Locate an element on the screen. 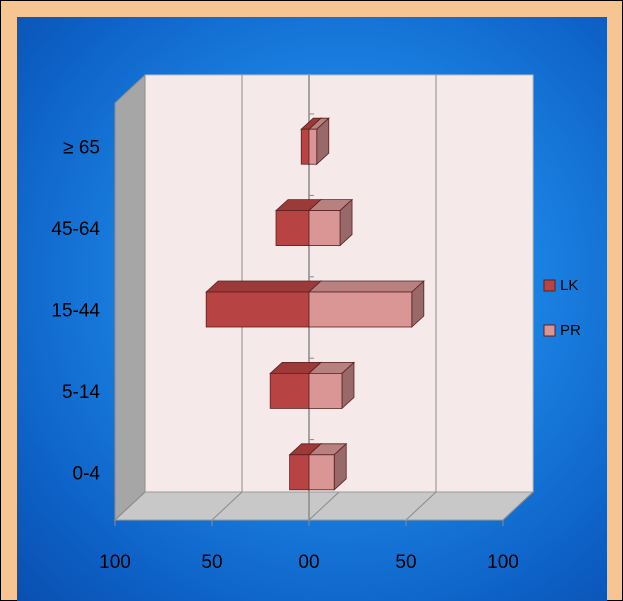  legend: LK PR is located at coordinates (562, 308).